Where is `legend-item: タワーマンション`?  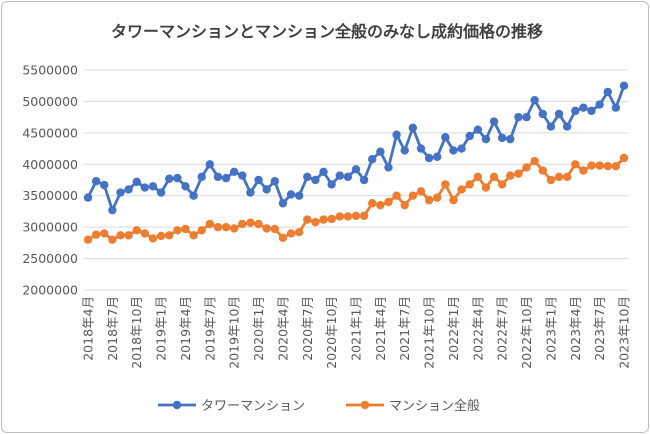
legend-item: タワーマンション is located at coordinates (231, 406).